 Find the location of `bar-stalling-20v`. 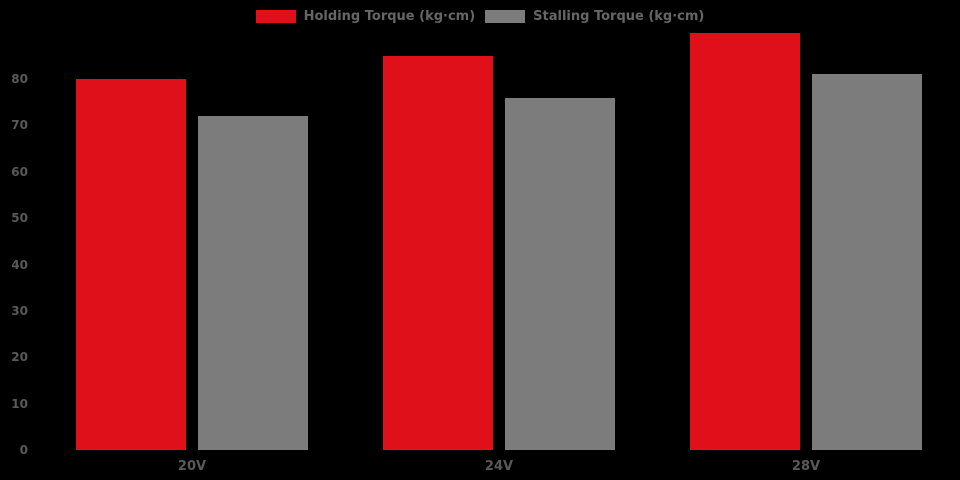

bar-stalling-20v is located at coordinates (253, 283).